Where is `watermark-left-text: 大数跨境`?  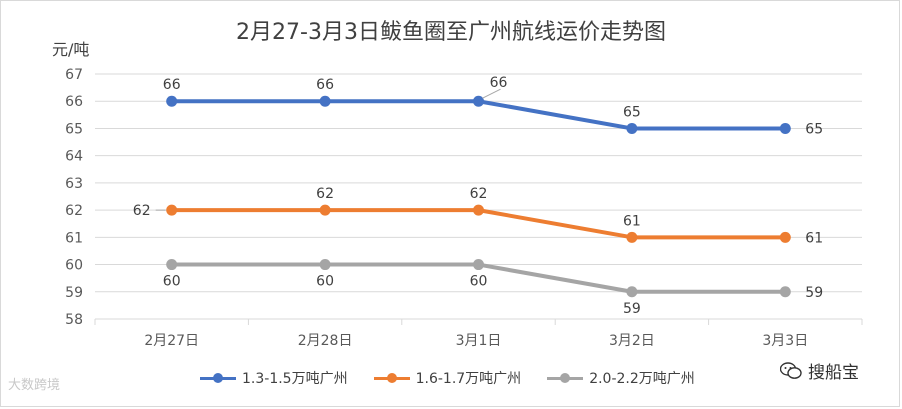 watermark-left-text: 大数跨境 is located at coordinates (34, 385).